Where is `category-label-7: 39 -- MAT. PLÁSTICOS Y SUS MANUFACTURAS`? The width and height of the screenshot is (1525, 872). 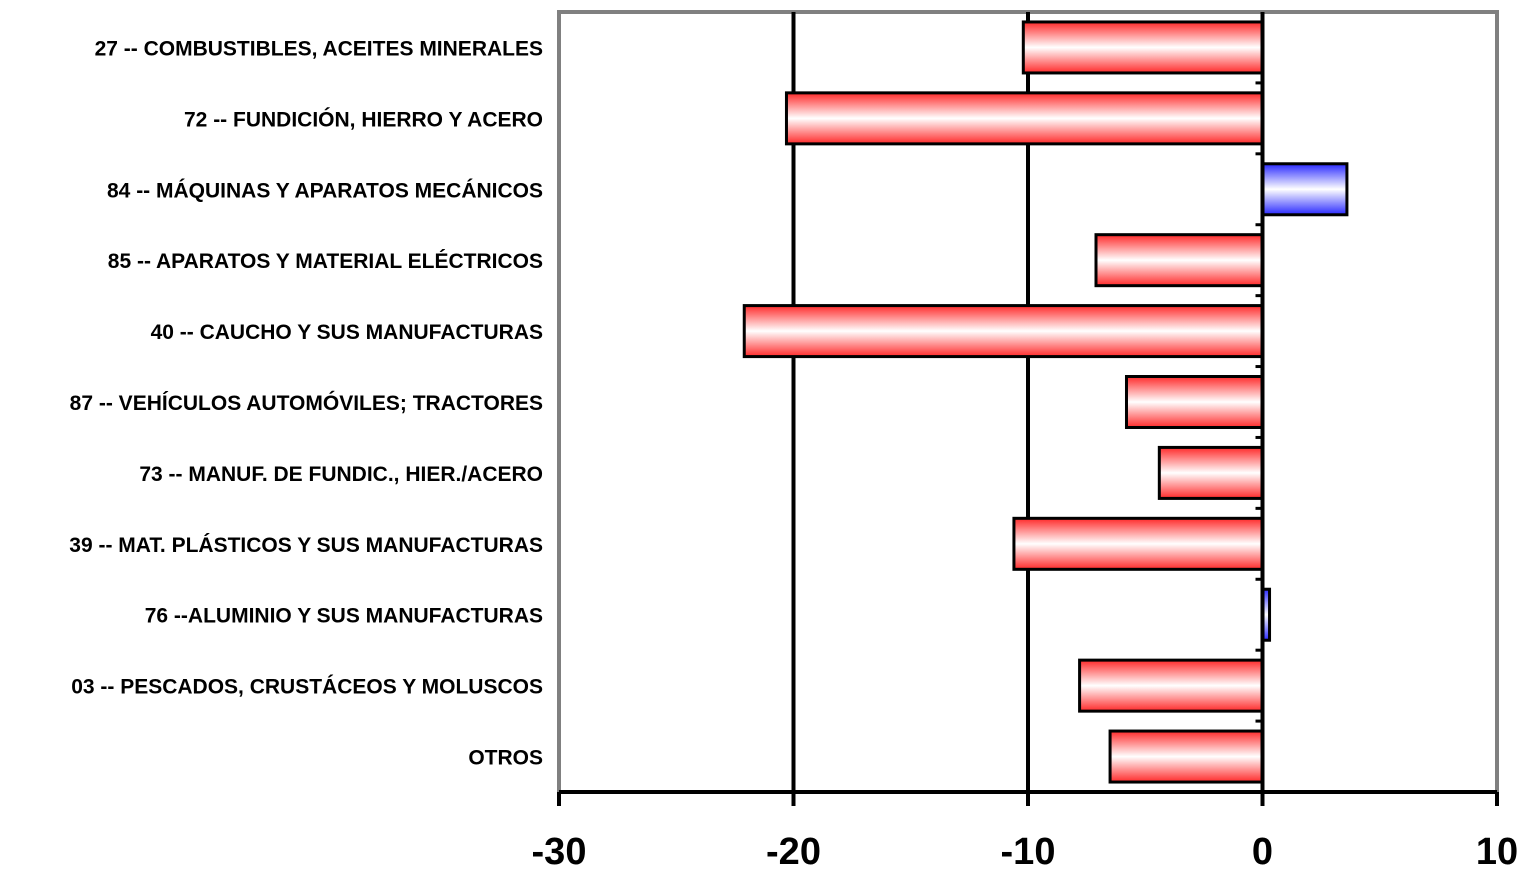
category-label-7: 39 -- MAT. PLÁSTICOS Y SUS MANUFACTURAS is located at coordinates (306, 545).